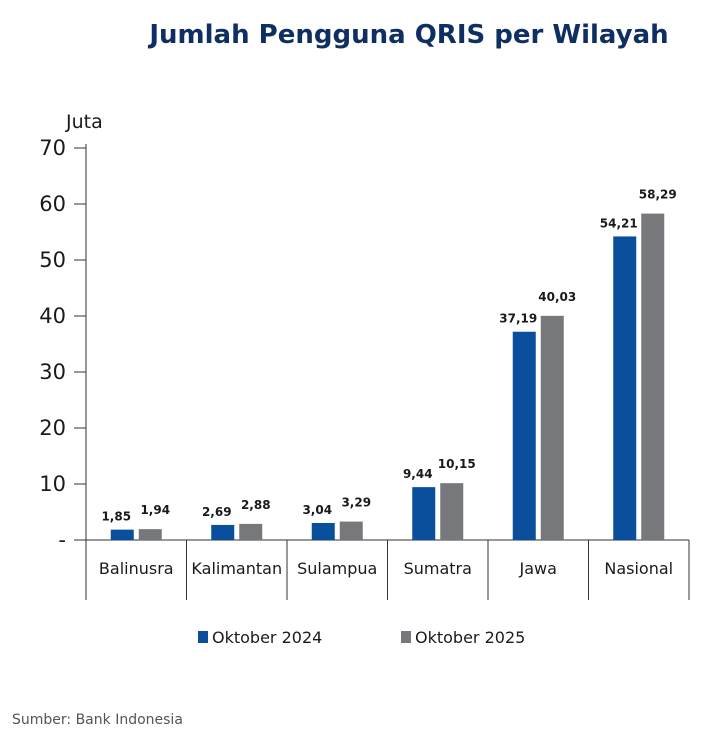  Describe the element at coordinates (236, 568) in the screenshot. I see `category-label: Kalimantan` at that location.